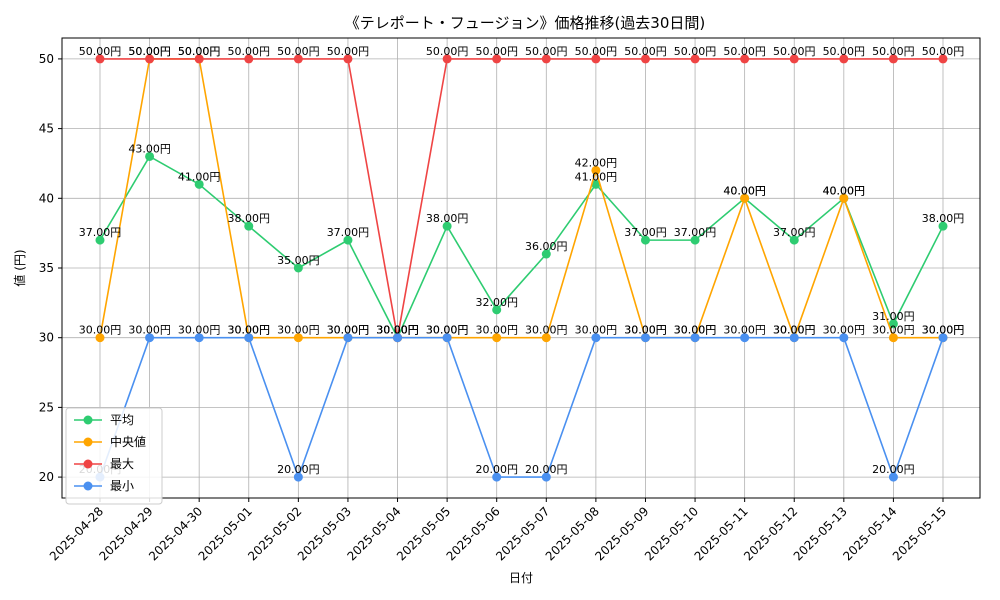  I want to click on y-axis-label: 値 (円), so click(19, 267).